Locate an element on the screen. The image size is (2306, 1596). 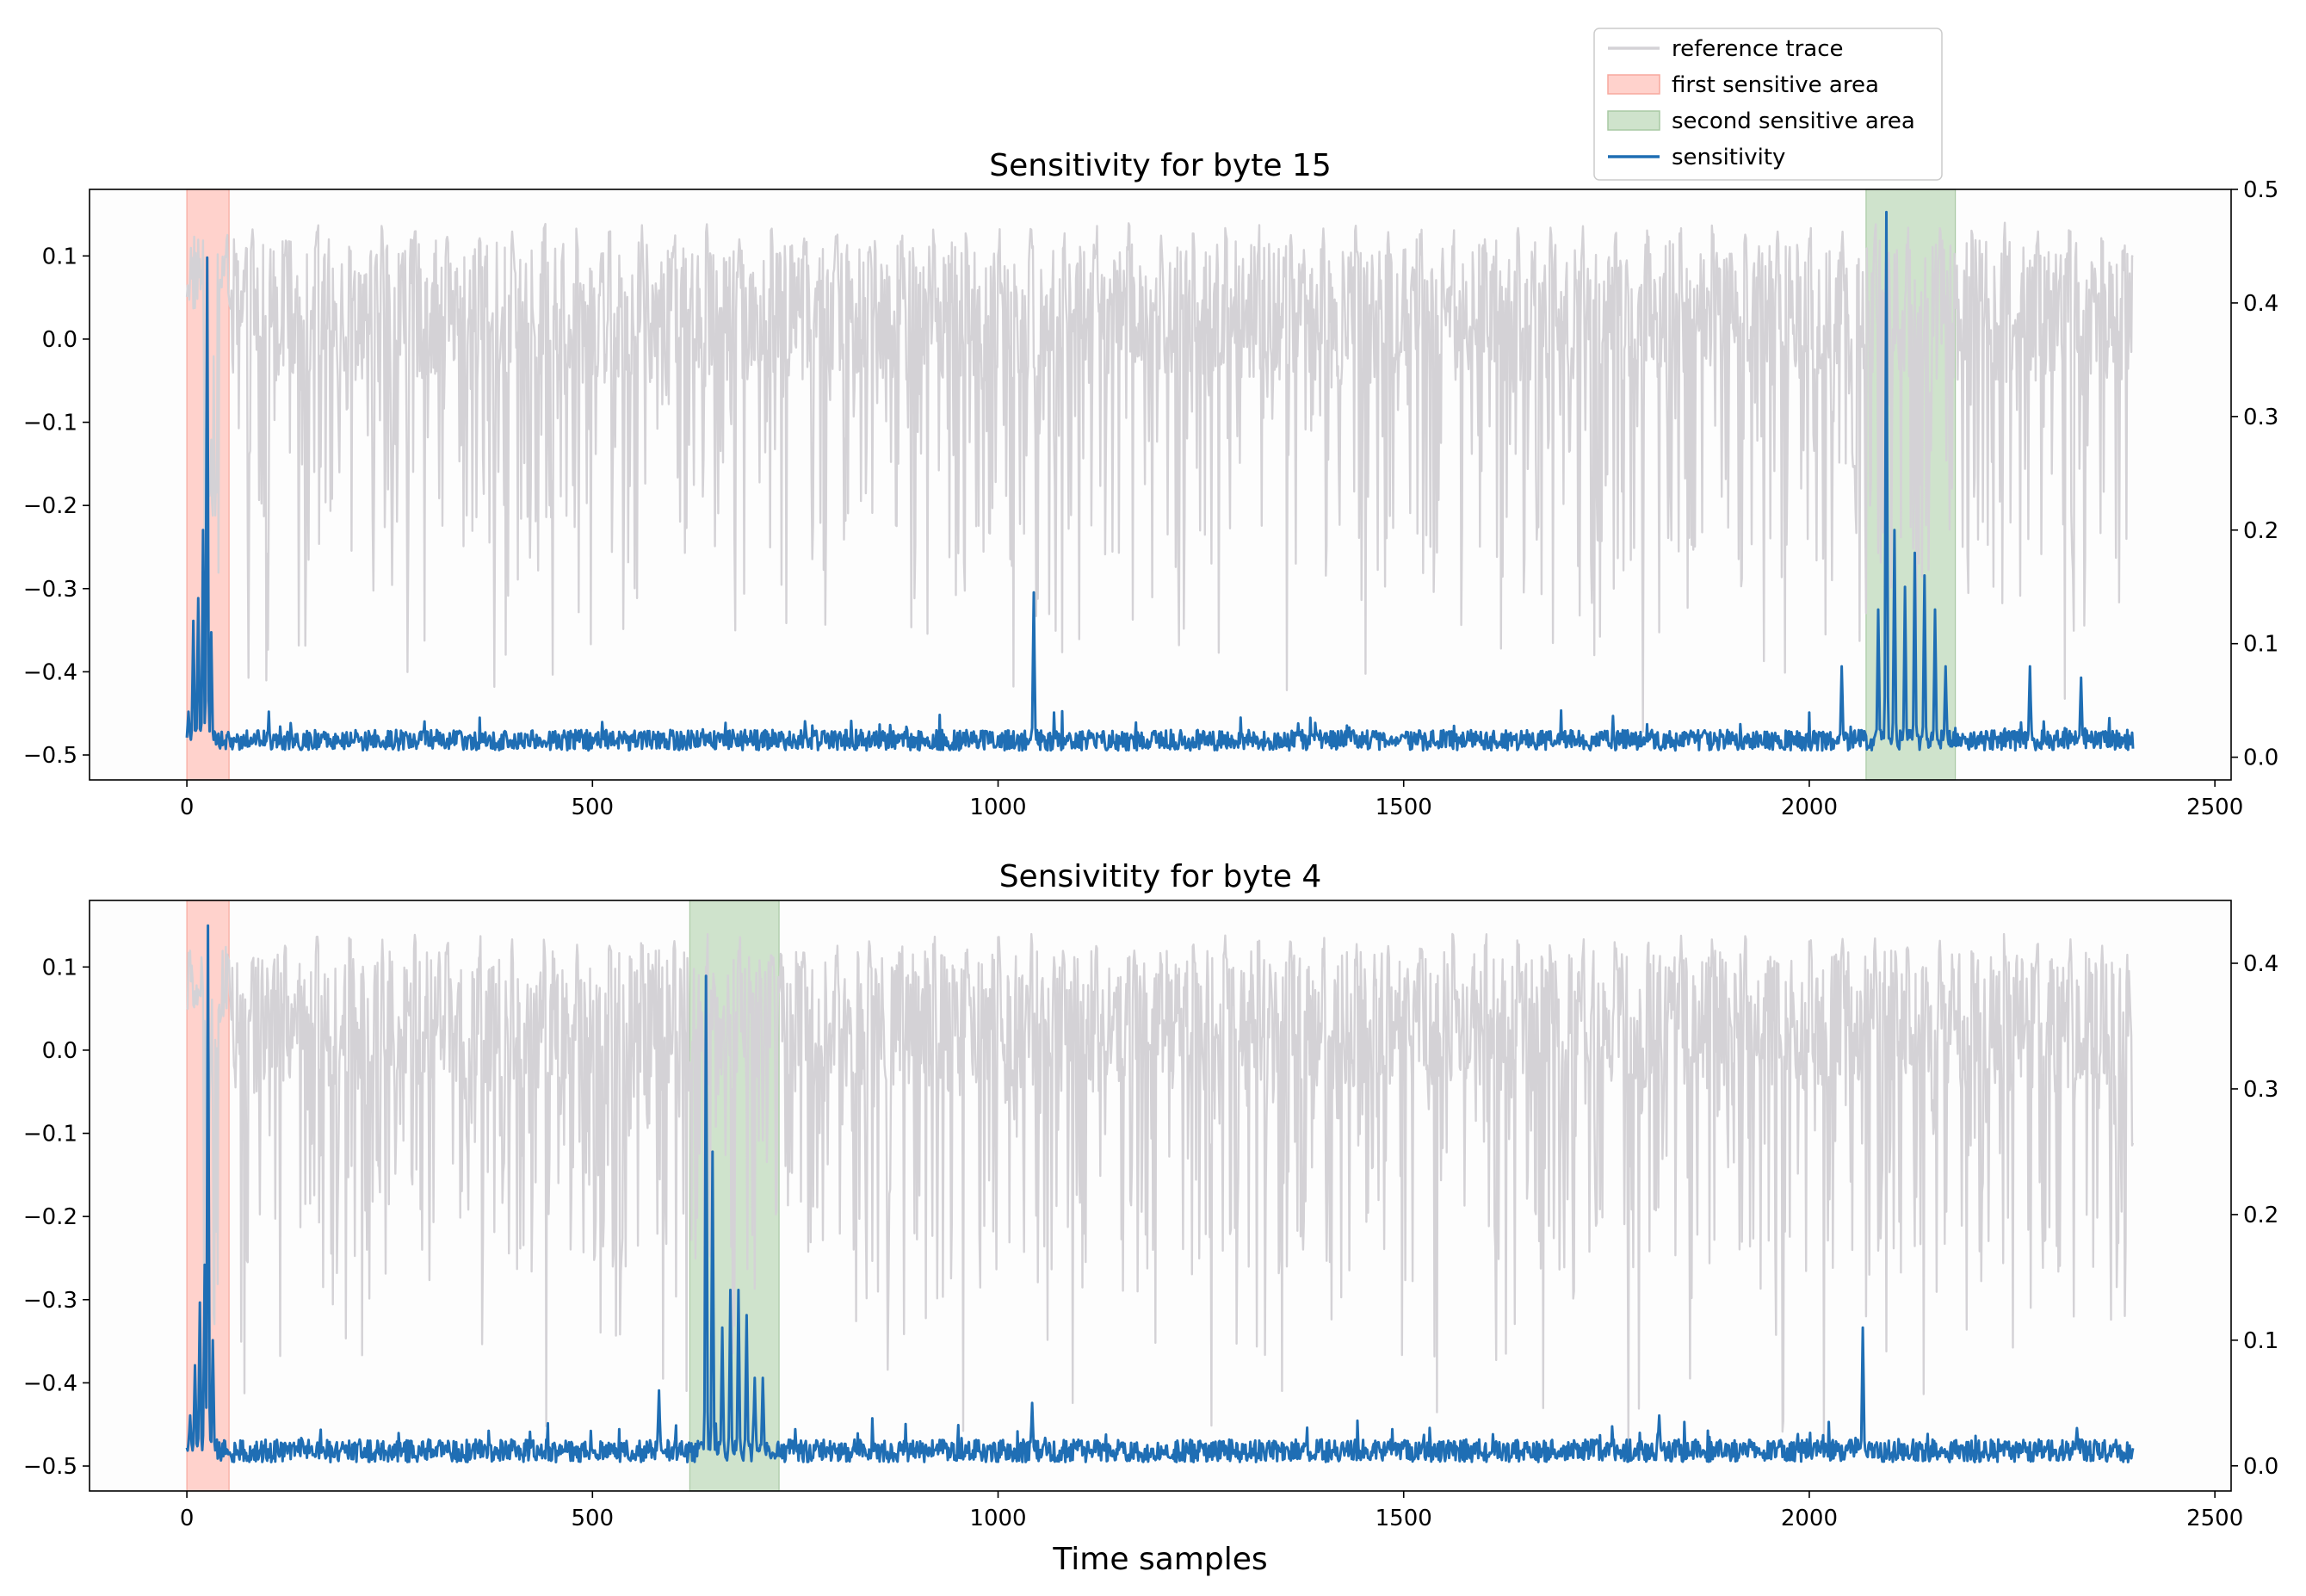
right-y-axis-ticks: 0.4 0.3 0.2 0.1 0.0 is located at coordinates (2254, 1215).